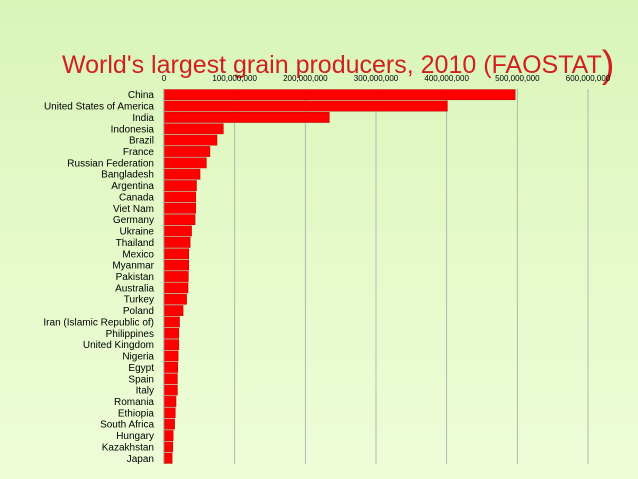 The height and width of the screenshot is (479, 638). I want to click on category-label: Nigeria, so click(138, 357).